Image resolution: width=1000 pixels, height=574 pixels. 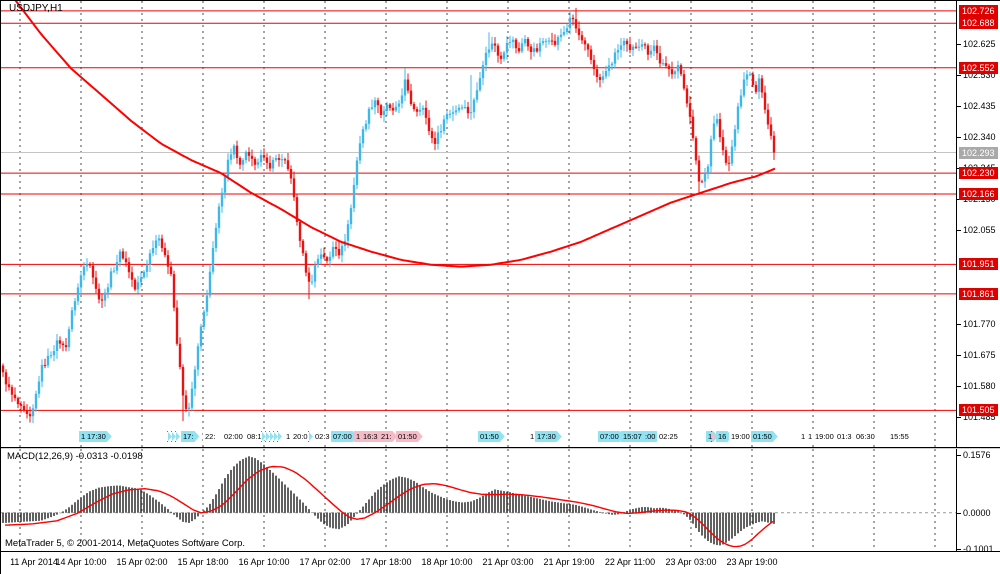 What do you see at coordinates (388, 436) in the screenshot?
I see `event-tag: 21:` at bounding box center [388, 436].